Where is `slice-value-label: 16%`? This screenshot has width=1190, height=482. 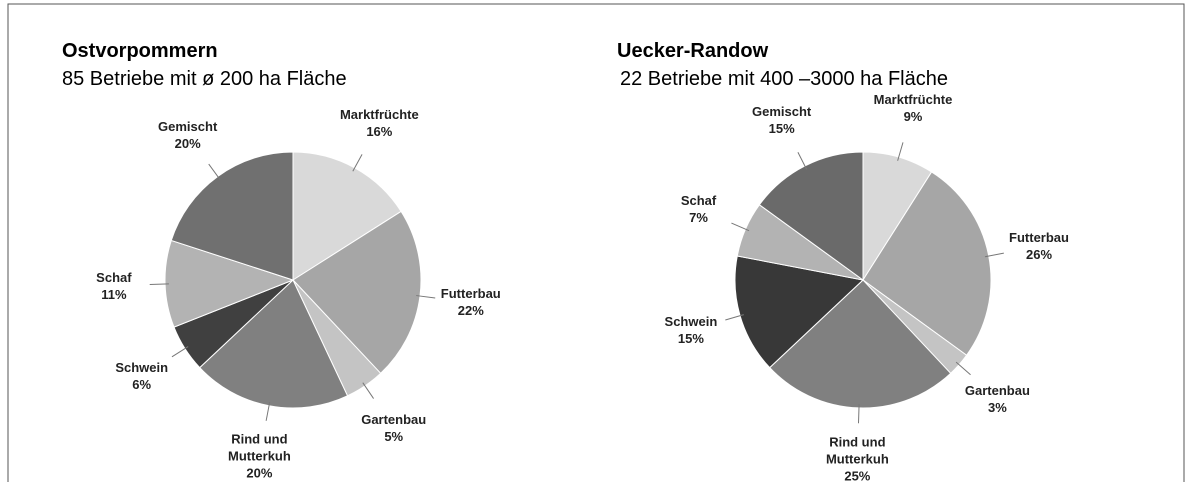 slice-value-label: 16% is located at coordinates (379, 131).